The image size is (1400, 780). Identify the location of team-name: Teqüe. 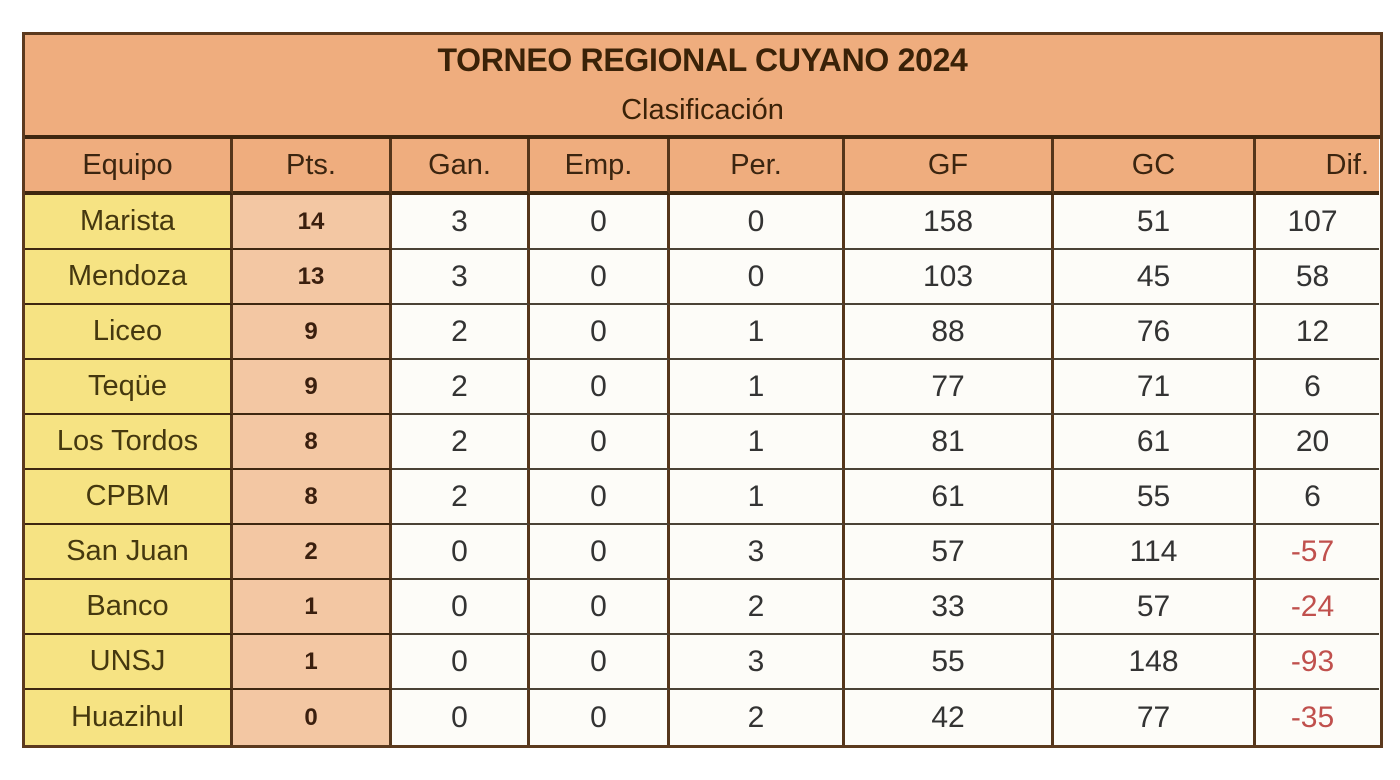
(129, 387).